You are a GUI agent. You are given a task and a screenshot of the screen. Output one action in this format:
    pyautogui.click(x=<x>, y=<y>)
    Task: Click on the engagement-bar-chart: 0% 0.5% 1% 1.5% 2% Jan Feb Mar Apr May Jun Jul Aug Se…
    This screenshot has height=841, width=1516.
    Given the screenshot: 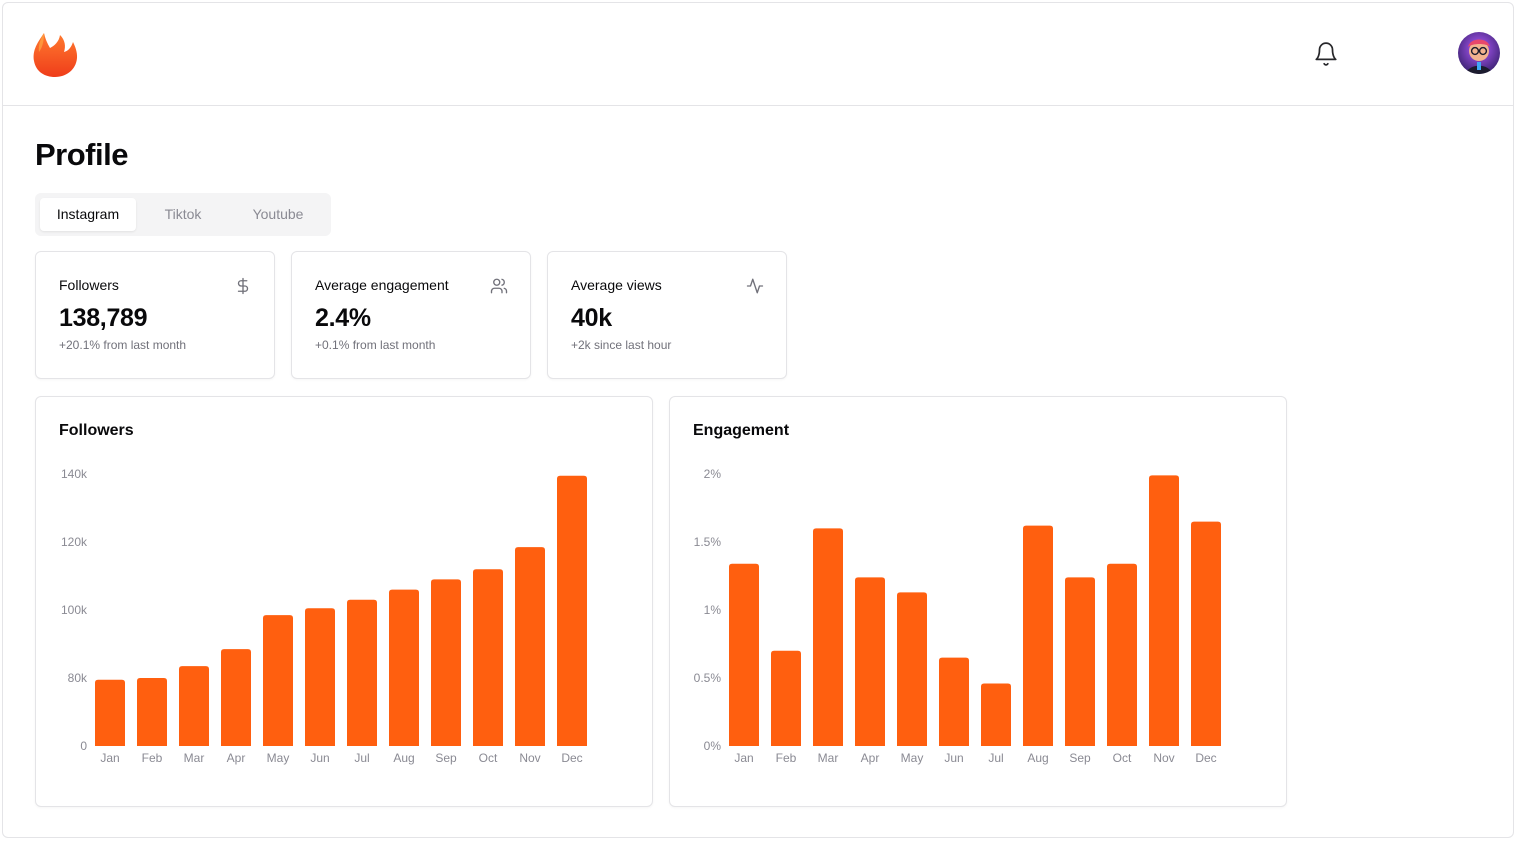 What is the action you would take?
    pyautogui.click(x=957, y=616)
    